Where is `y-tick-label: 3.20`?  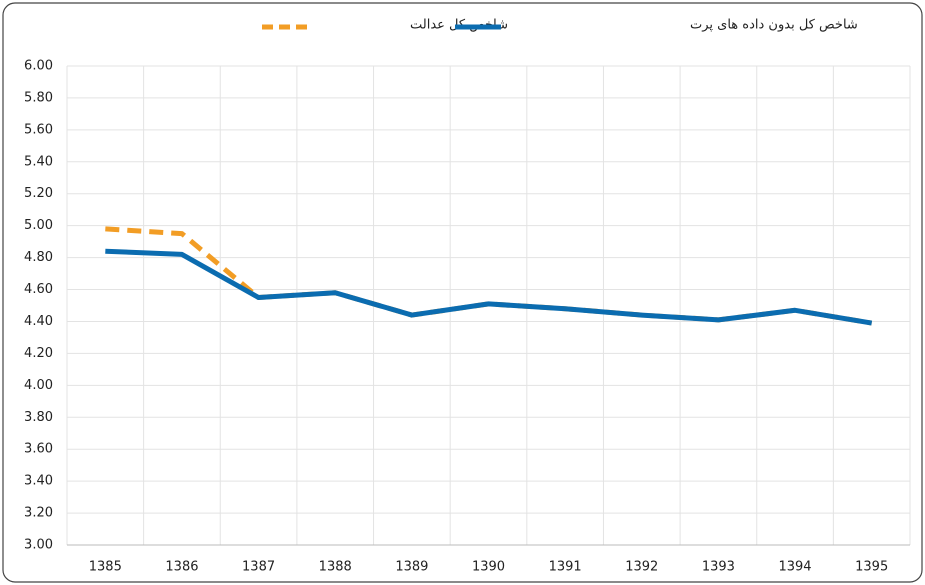 y-tick-label: 3.20 is located at coordinates (38, 513).